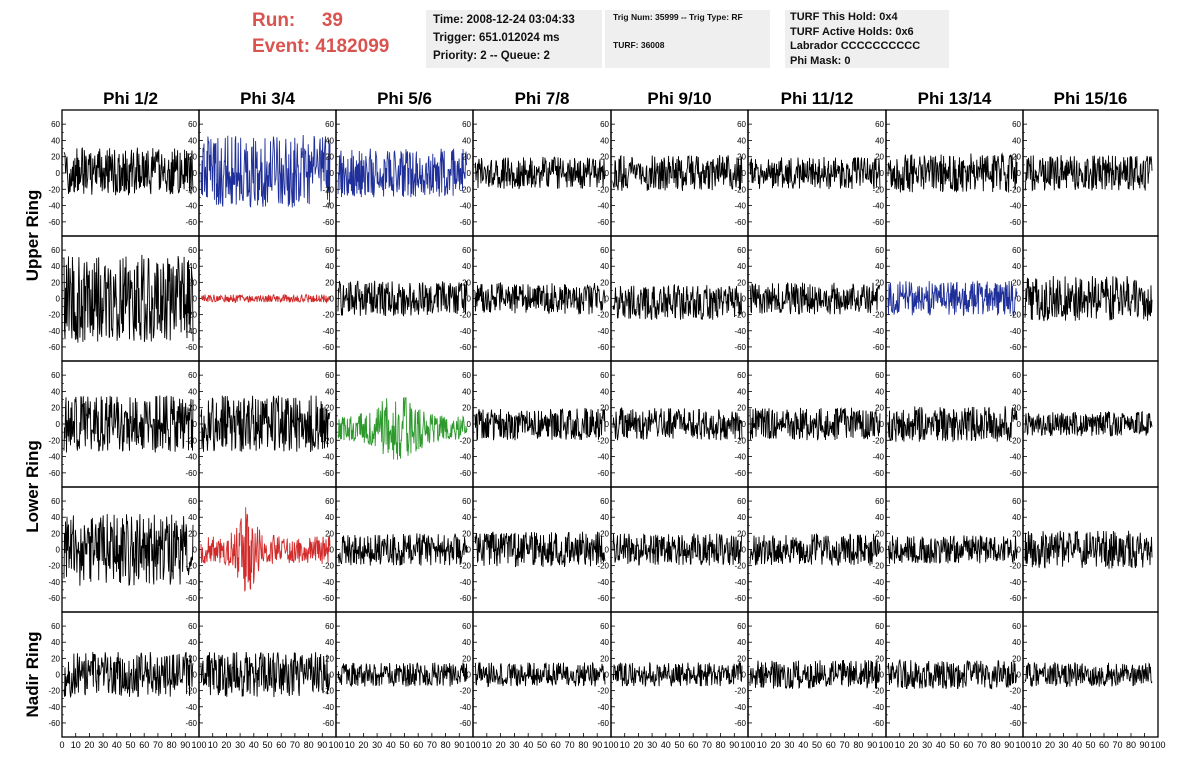  Describe the element at coordinates (267, 98) in the screenshot. I see `column-title: Phi 3/4` at that location.